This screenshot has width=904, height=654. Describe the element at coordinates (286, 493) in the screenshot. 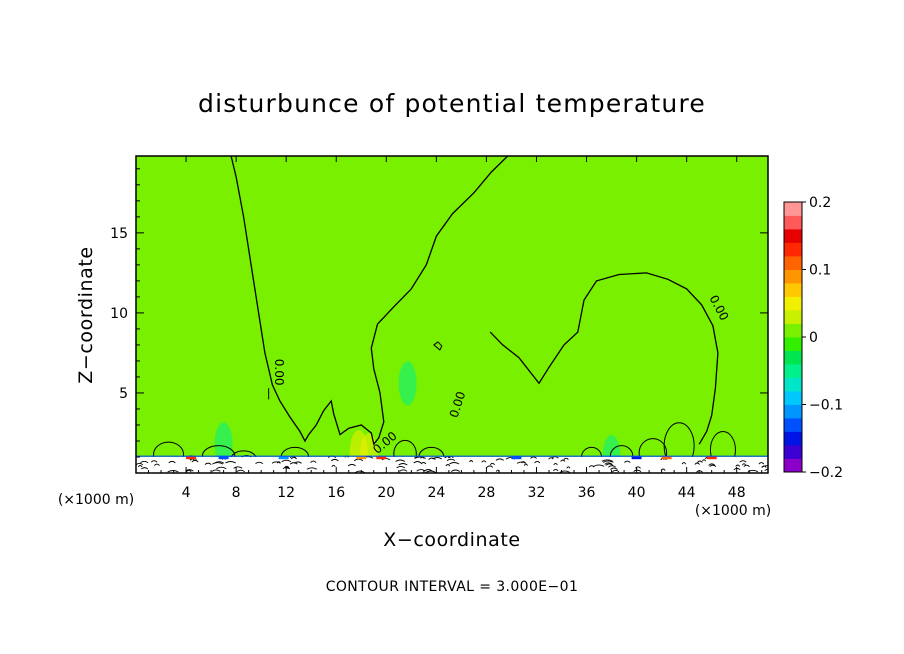

I see `x-tick-label: 12` at that location.